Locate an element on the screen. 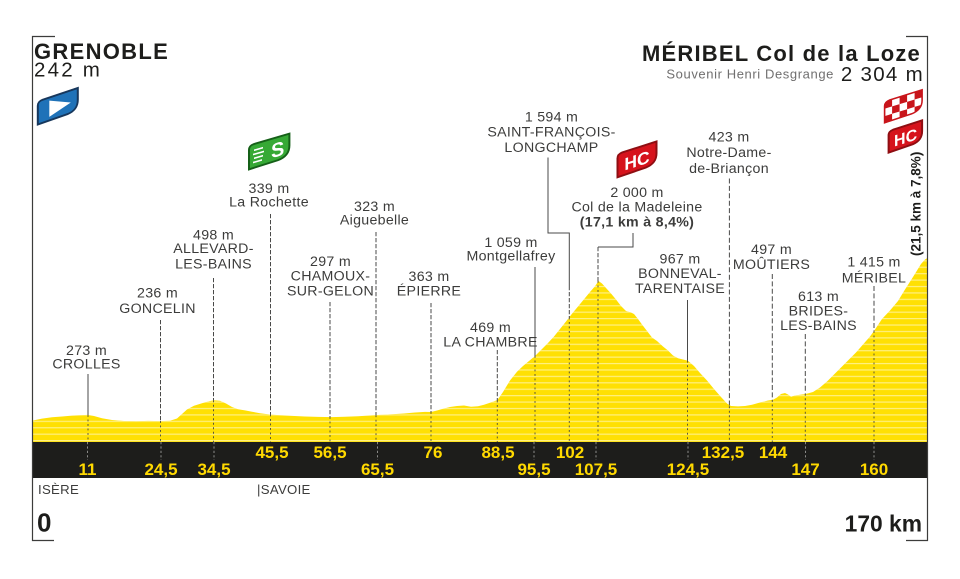 This screenshot has height=579, width=960. svg-text: MÉRIBEL Col de la Loze is located at coordinates (781, 53).